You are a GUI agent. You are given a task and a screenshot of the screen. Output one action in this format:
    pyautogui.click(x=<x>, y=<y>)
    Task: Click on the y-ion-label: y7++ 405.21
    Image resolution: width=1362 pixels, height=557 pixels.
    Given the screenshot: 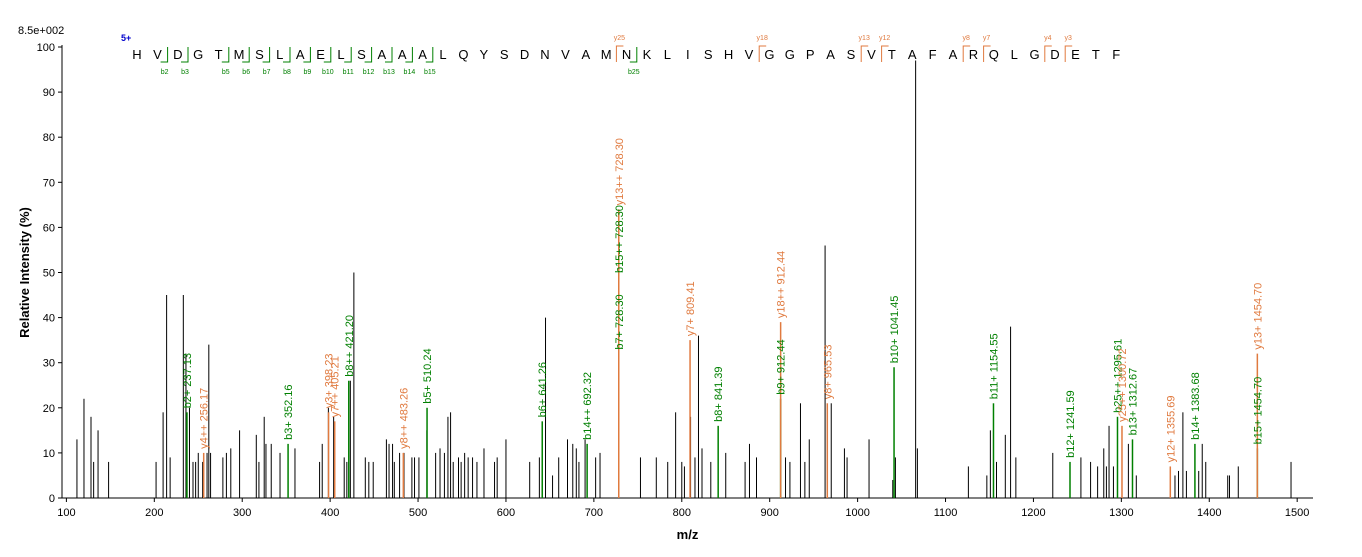 What is the action you would take?
    pyautogui.click(x=336, y=386)
    